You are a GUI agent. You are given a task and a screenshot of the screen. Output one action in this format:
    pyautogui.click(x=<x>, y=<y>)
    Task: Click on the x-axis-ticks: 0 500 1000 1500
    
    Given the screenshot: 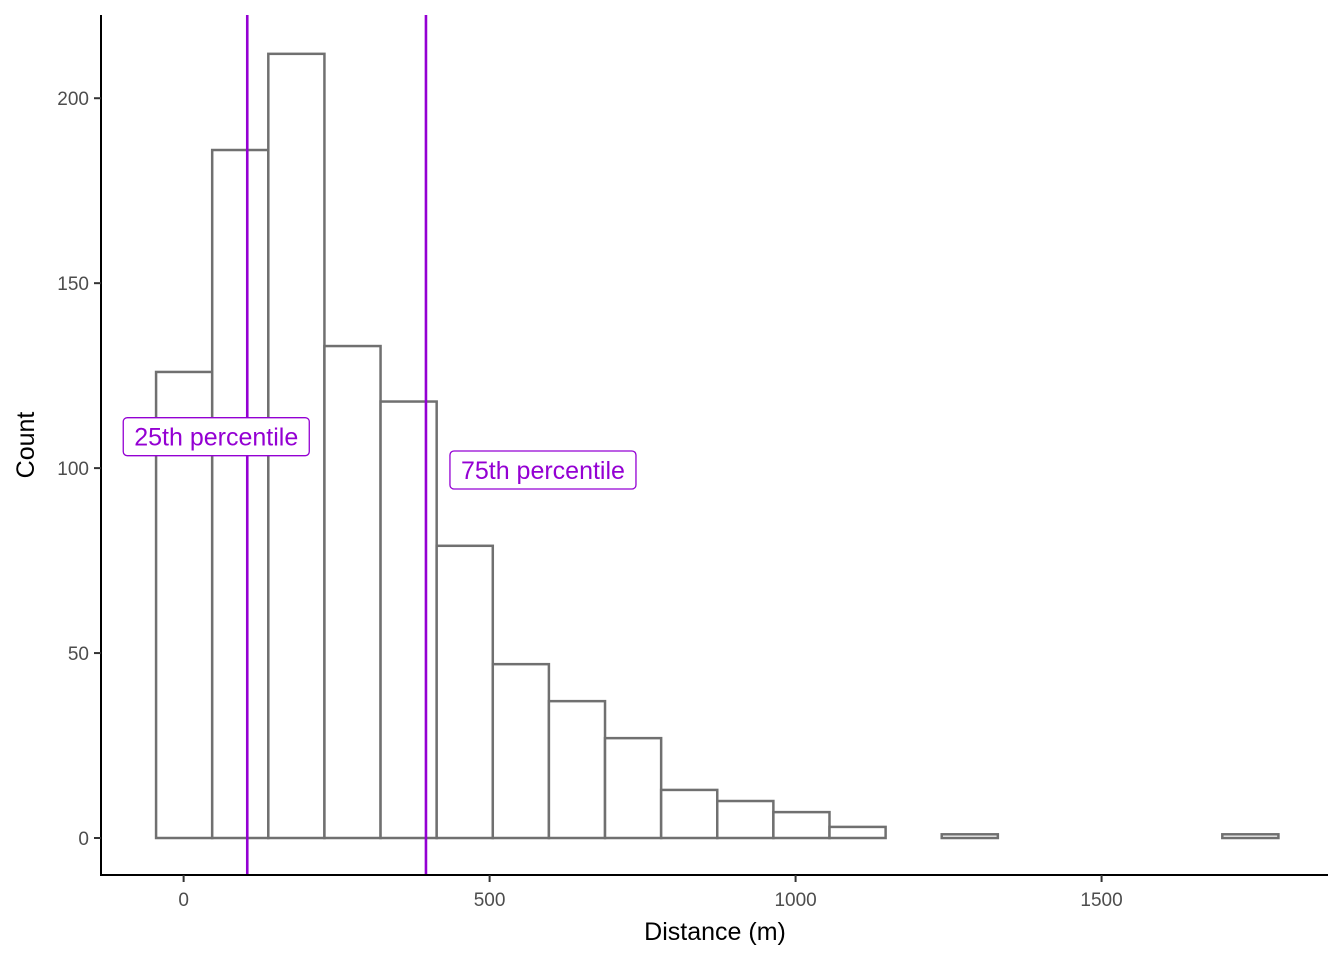 What is the action you would take?
    pyautogui.click(x=650, y=893)
    